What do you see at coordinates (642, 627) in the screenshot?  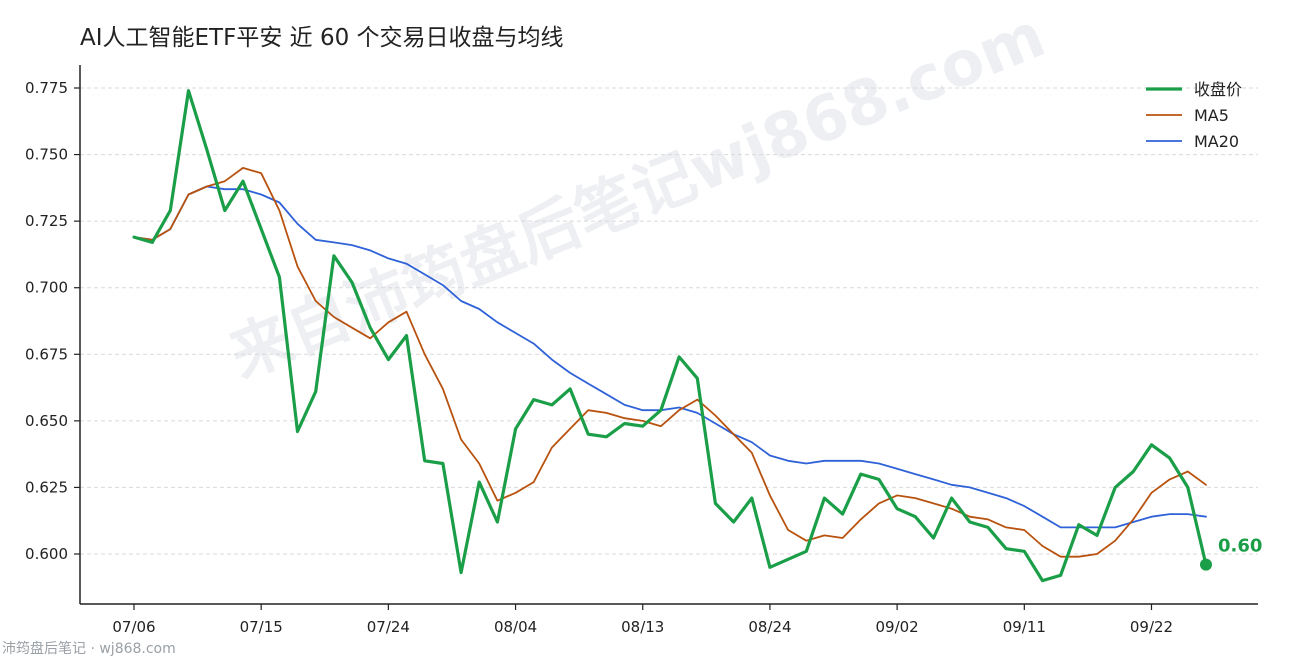 I see `x-tick-label: 08/13` at bounding box center [642, 627].